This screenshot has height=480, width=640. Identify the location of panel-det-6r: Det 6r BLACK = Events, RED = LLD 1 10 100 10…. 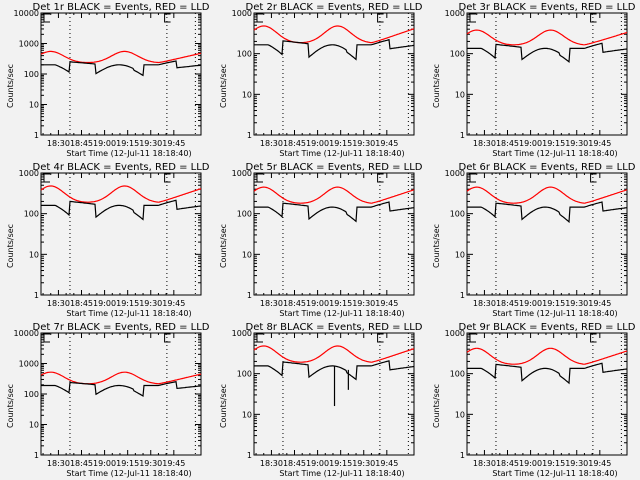
(534, 240).